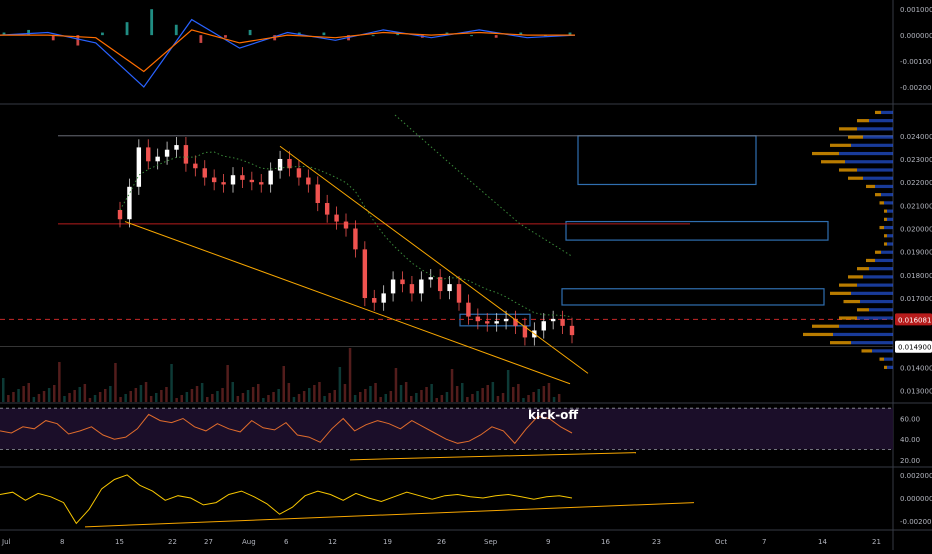  Describe the element at coordinates (916, 206) in the screenshot. I see `price-tick-label: 0.021000` at that location.